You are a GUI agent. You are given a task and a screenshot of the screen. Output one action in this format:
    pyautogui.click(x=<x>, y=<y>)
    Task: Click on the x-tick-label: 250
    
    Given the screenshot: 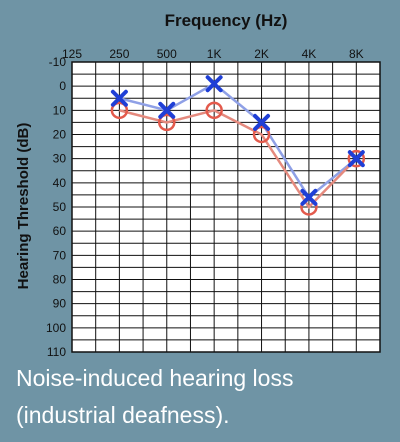 What is the action you would take?
    pyautogui.click(x=119, y=54)
    